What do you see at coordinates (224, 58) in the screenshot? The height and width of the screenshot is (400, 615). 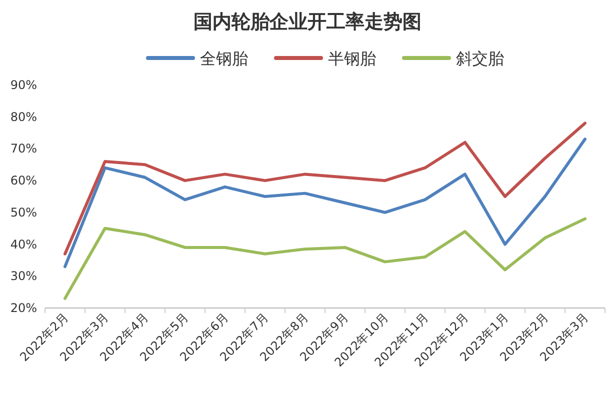 I see `legend-label: 全钢胎` at bounding box center [224, 58].